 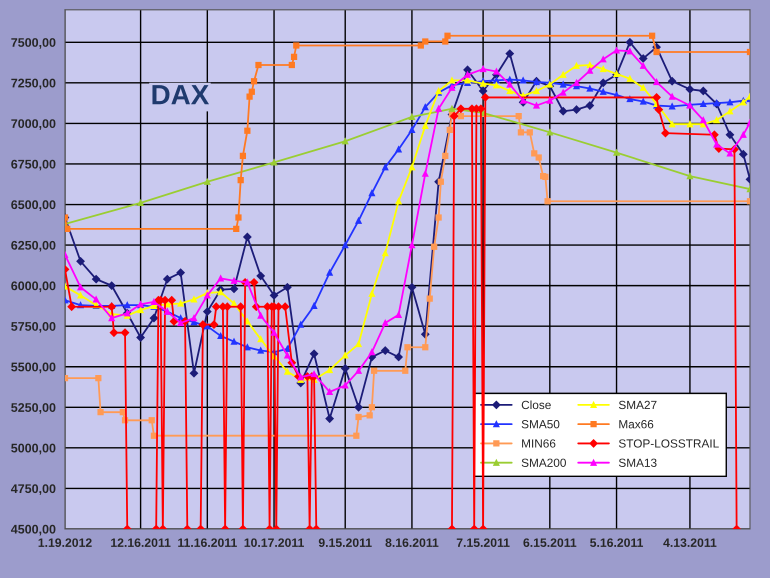 I want to click on y-tick-label: 5500,00, so click(x=33, y=368).